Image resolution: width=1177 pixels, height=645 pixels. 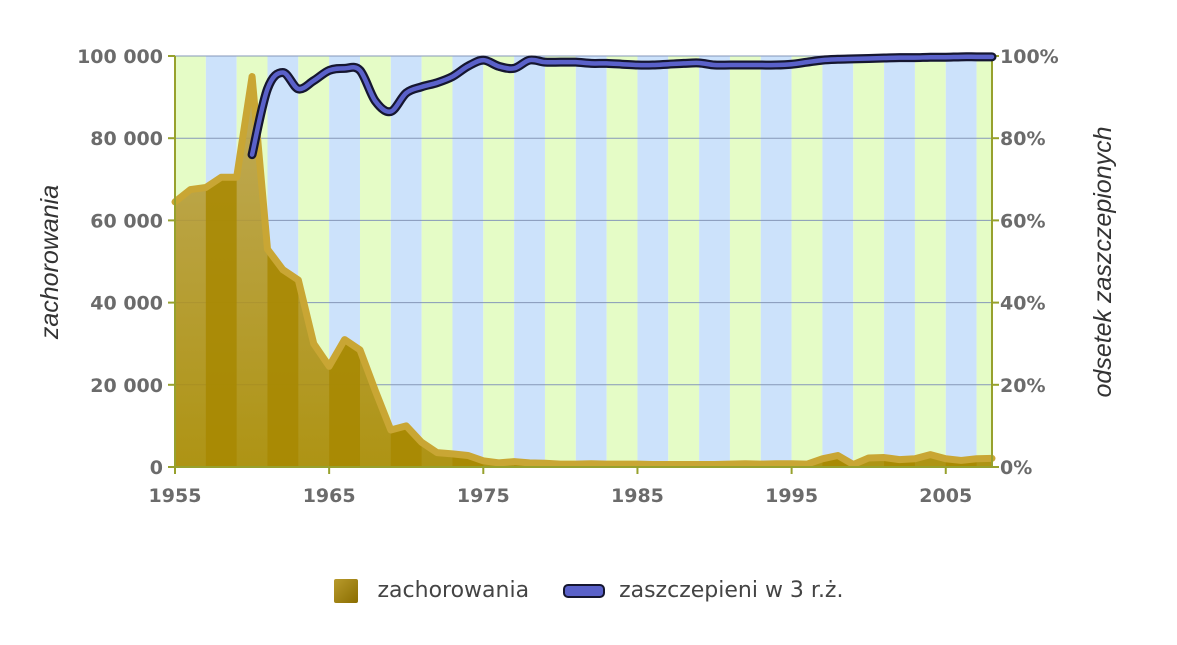 What do you see at coordinates (584, 590) in the screenshot?
I see `legend-swatch-line-icon` at bounding box center [584, 590].